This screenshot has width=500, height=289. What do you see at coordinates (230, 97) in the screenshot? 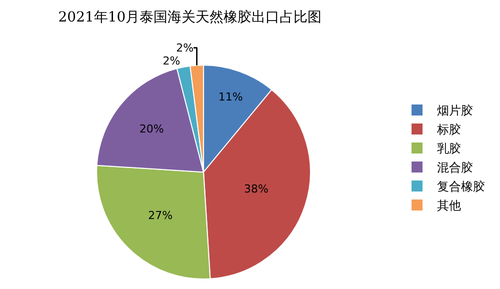
I see `data-label: 11%` at bounding box center [230, 97].